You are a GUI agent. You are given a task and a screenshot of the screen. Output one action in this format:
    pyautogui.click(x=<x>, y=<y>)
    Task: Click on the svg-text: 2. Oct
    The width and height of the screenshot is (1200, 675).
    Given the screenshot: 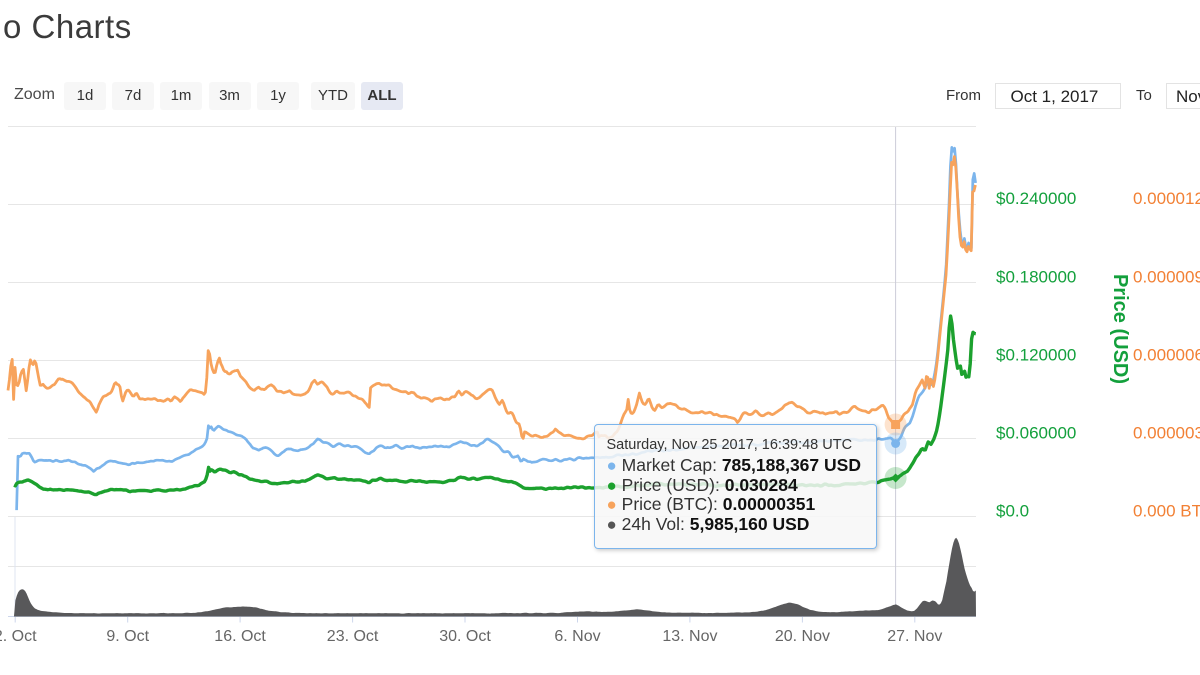 What is the action you would take?
    pyautogui.click(x=18, y=636)
    